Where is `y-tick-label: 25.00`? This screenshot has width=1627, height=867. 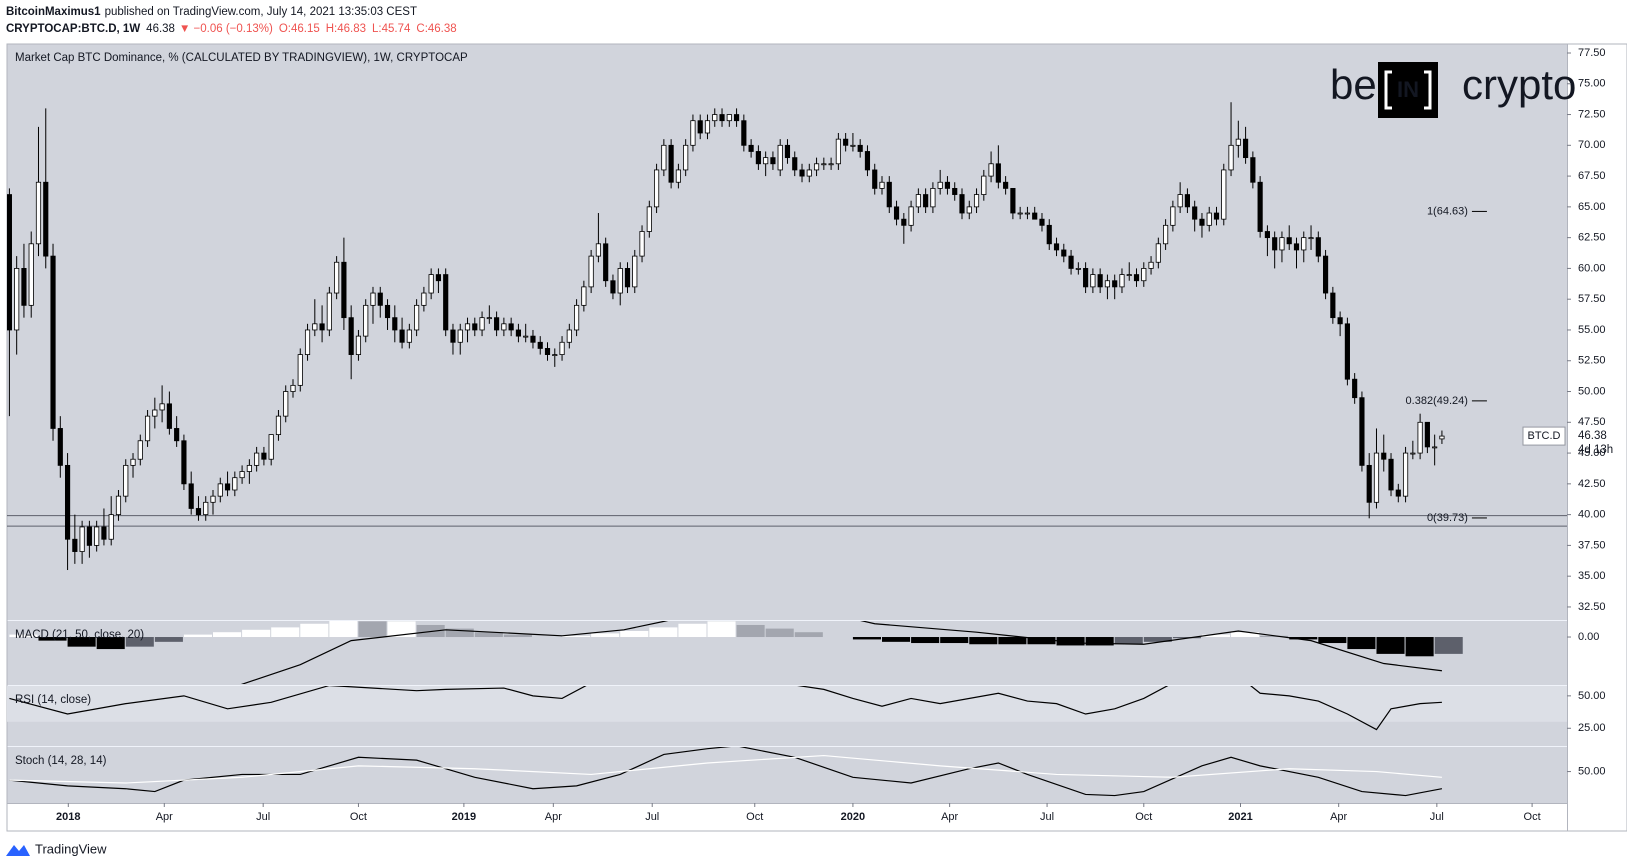
y-tick-label: 25.00 is located at coordinates (1592, 728).